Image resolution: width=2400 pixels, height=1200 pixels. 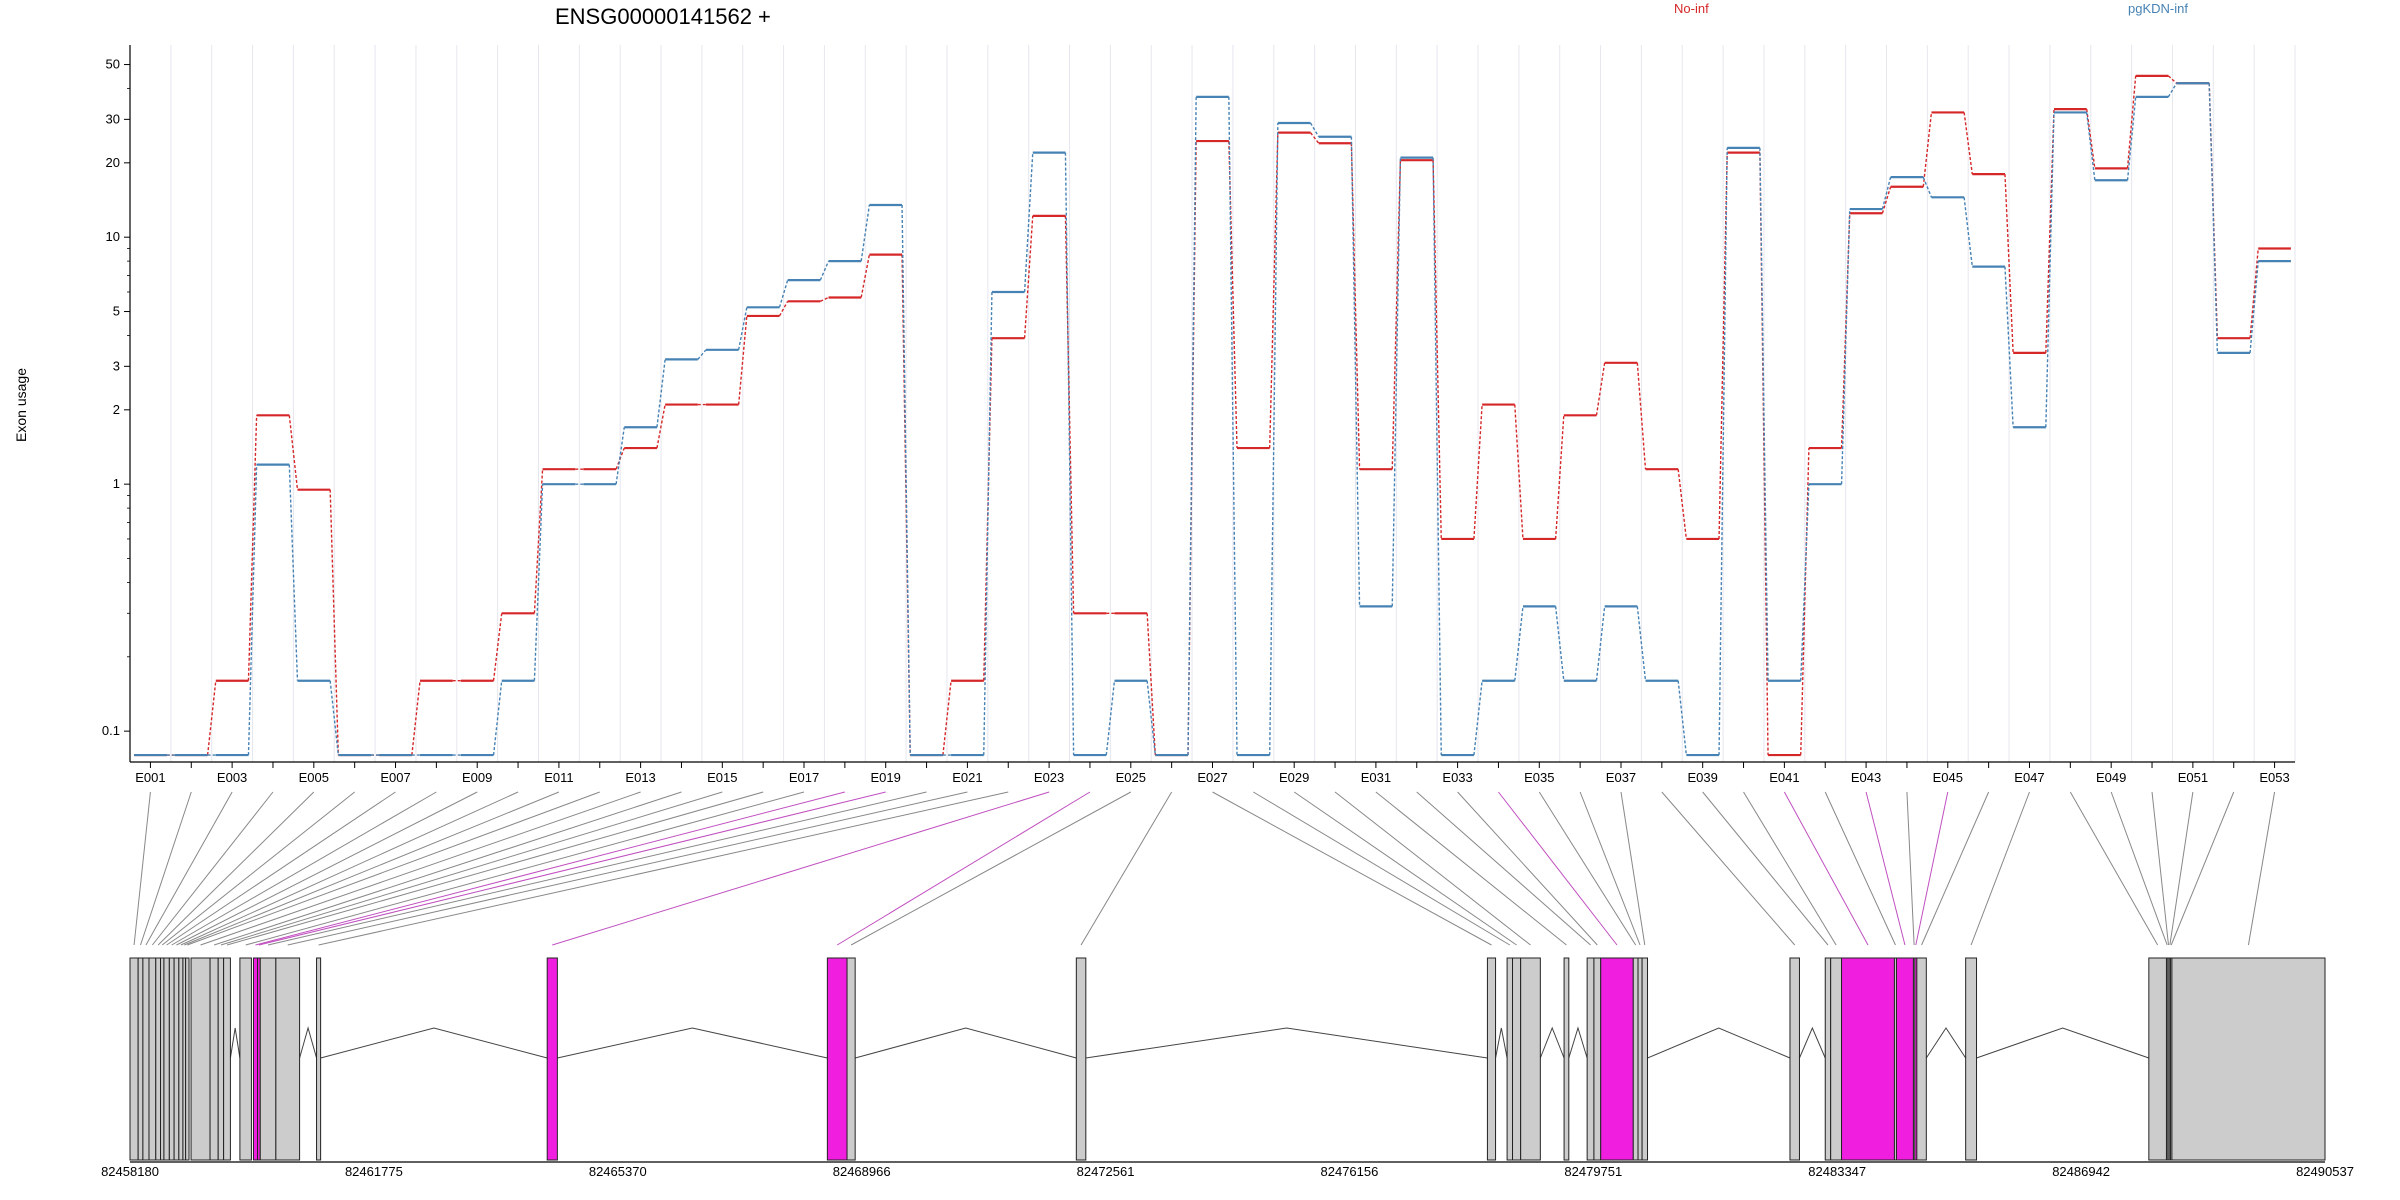 I want to click on exon-connector-E018, so click(x=550, y=868).